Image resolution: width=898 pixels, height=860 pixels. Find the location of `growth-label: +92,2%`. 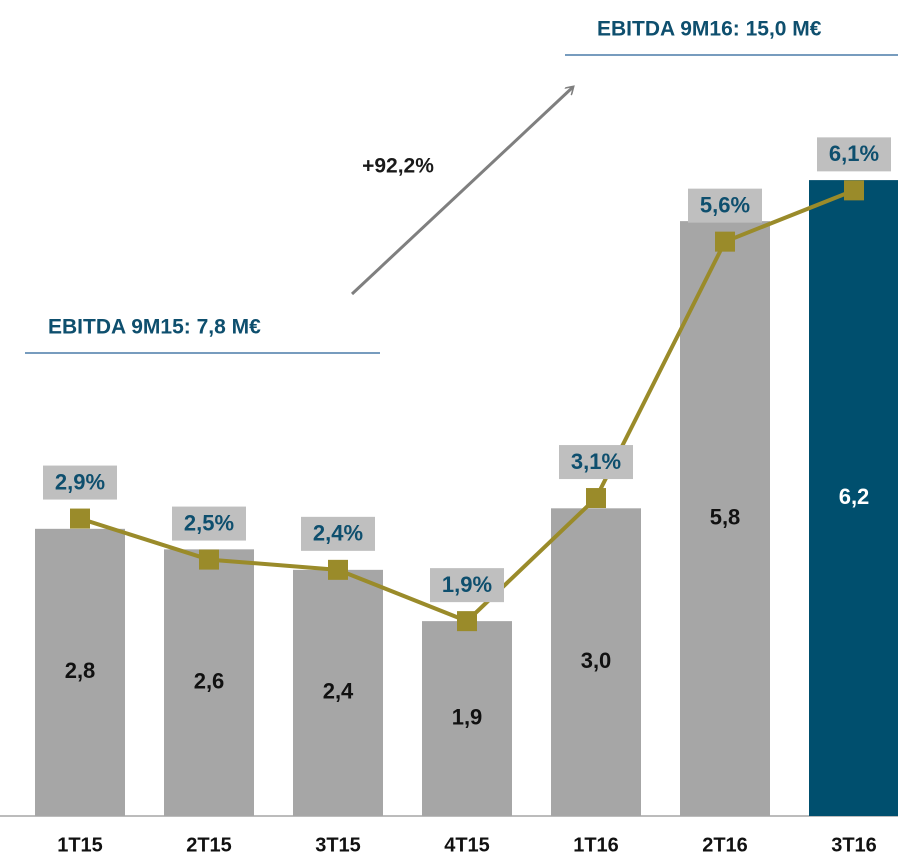

growth-label: +92,2% is located at coordinates (398, 166).